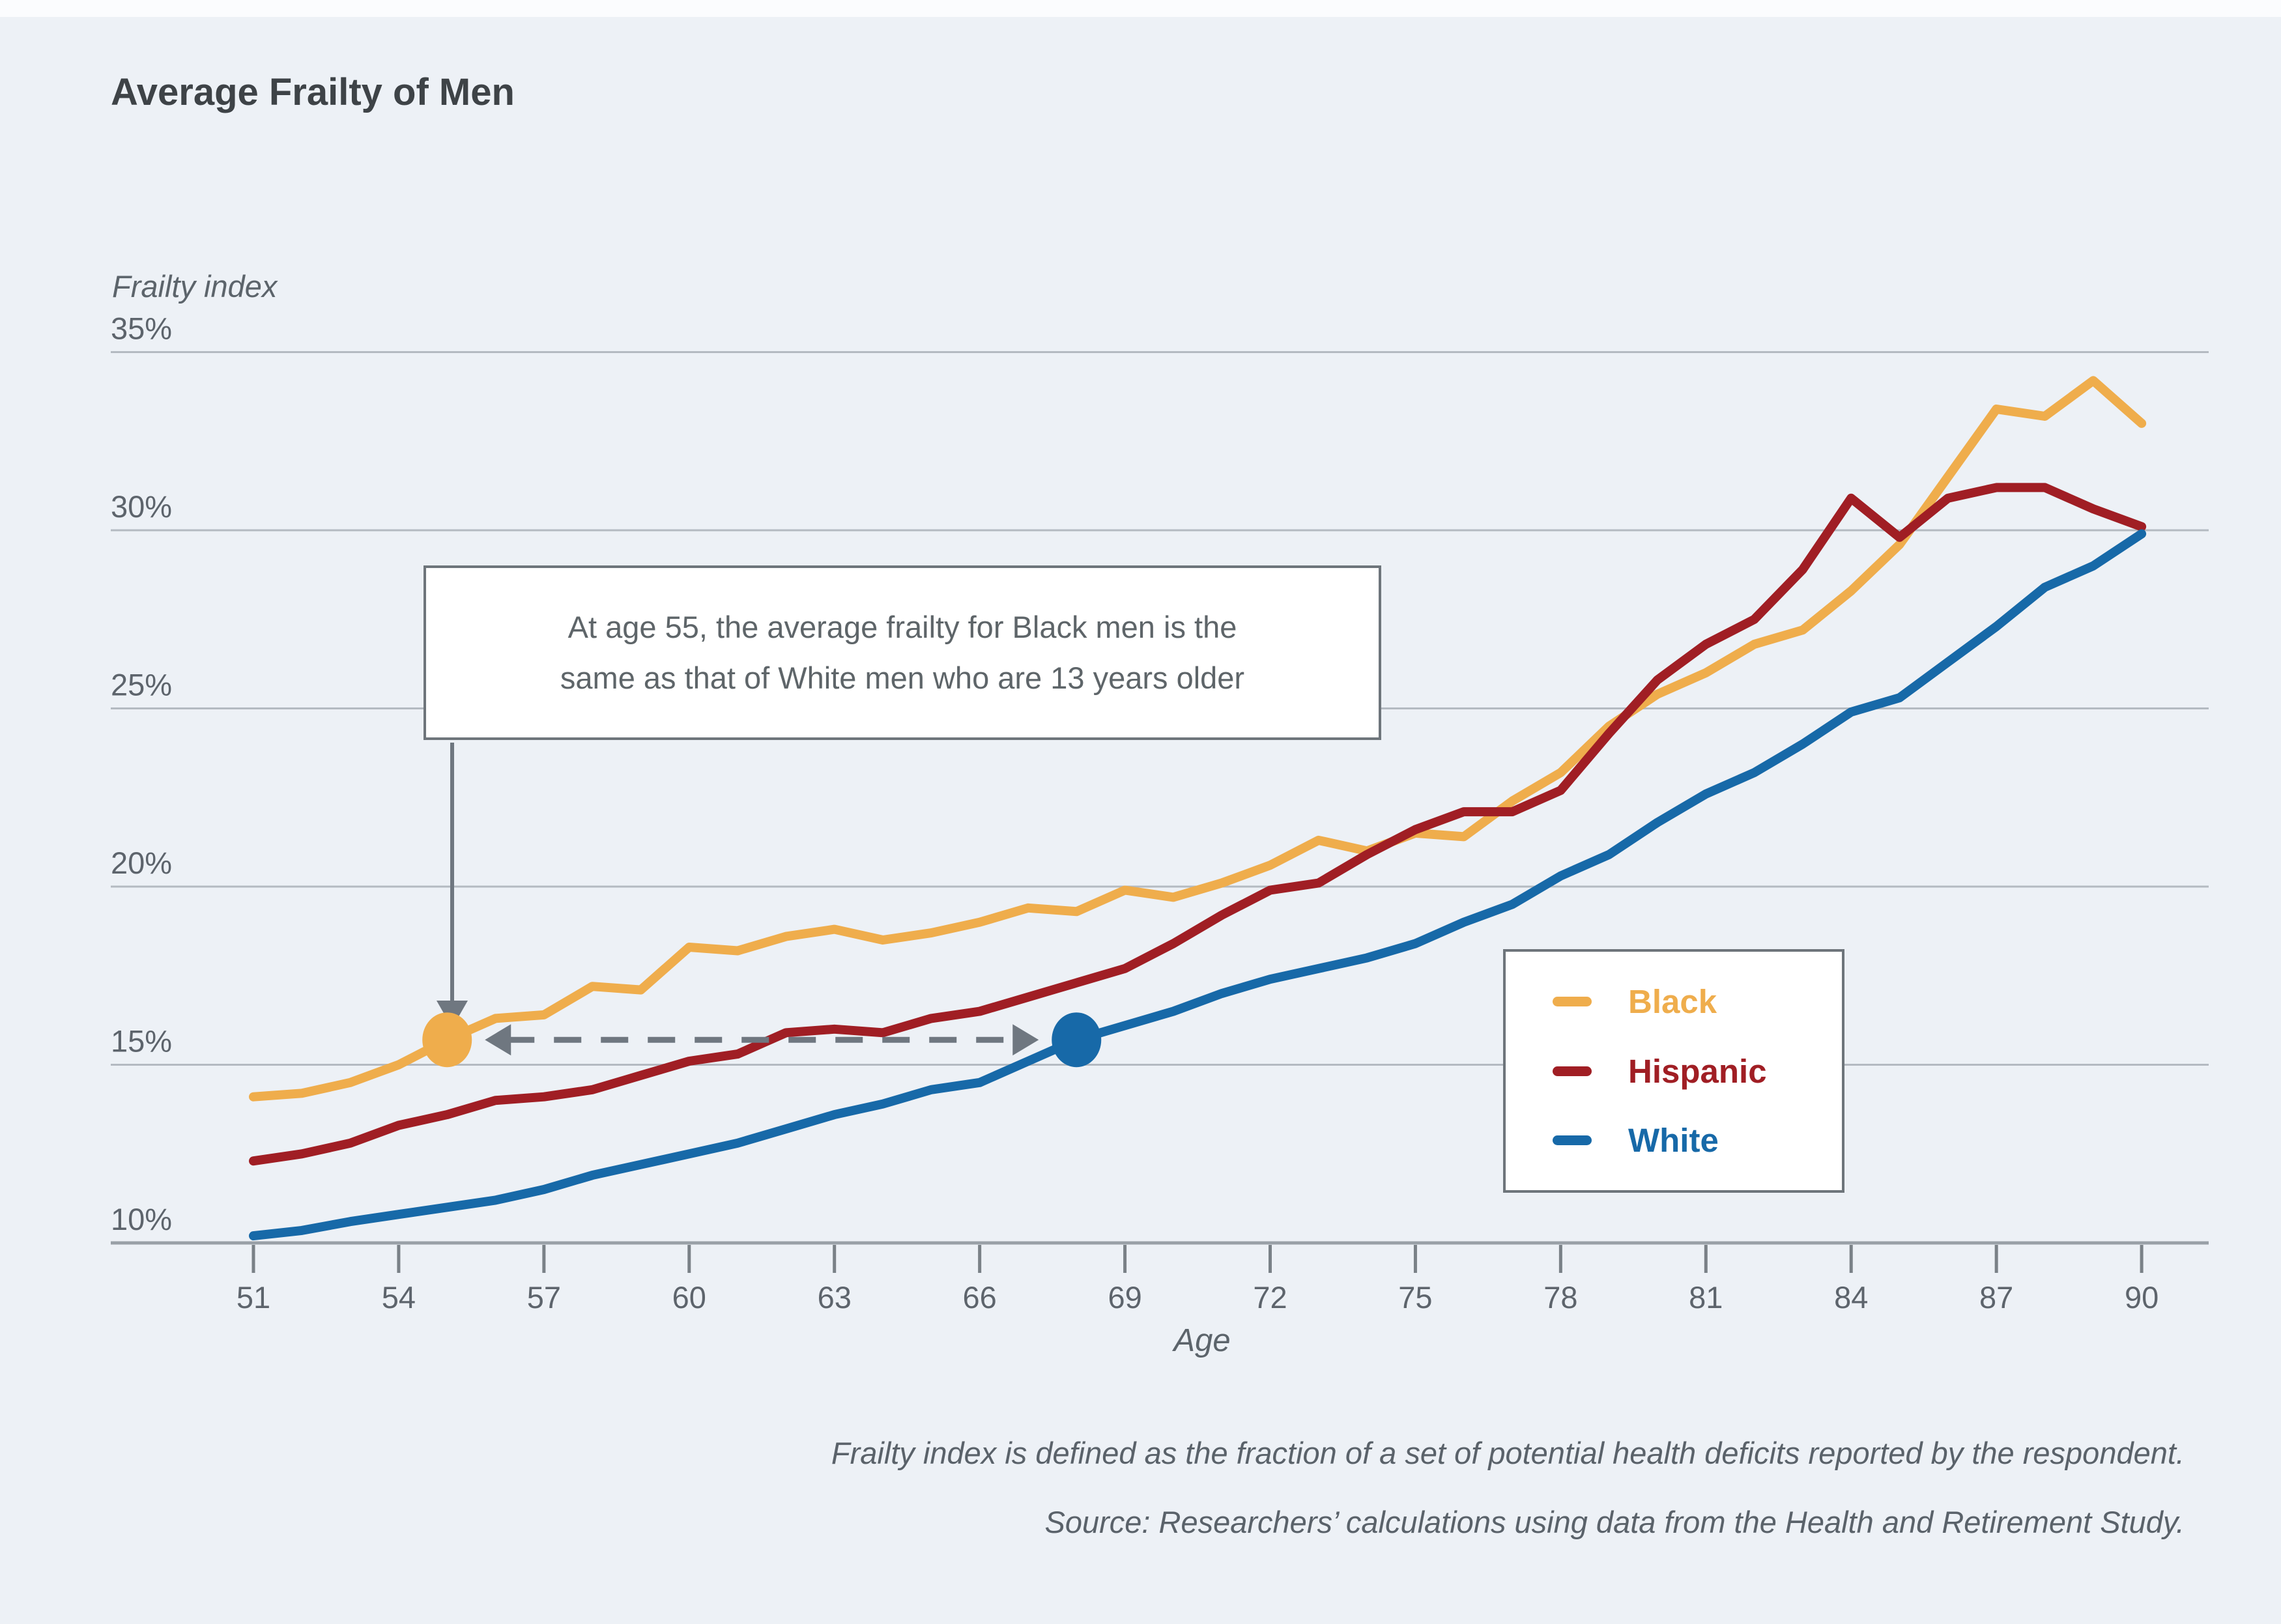 This screenshot has width=2281, height=1624. Describe the element at coordinates (141, 329) in the screenshot. I see `y-tick-label-35: 35%` at that location.